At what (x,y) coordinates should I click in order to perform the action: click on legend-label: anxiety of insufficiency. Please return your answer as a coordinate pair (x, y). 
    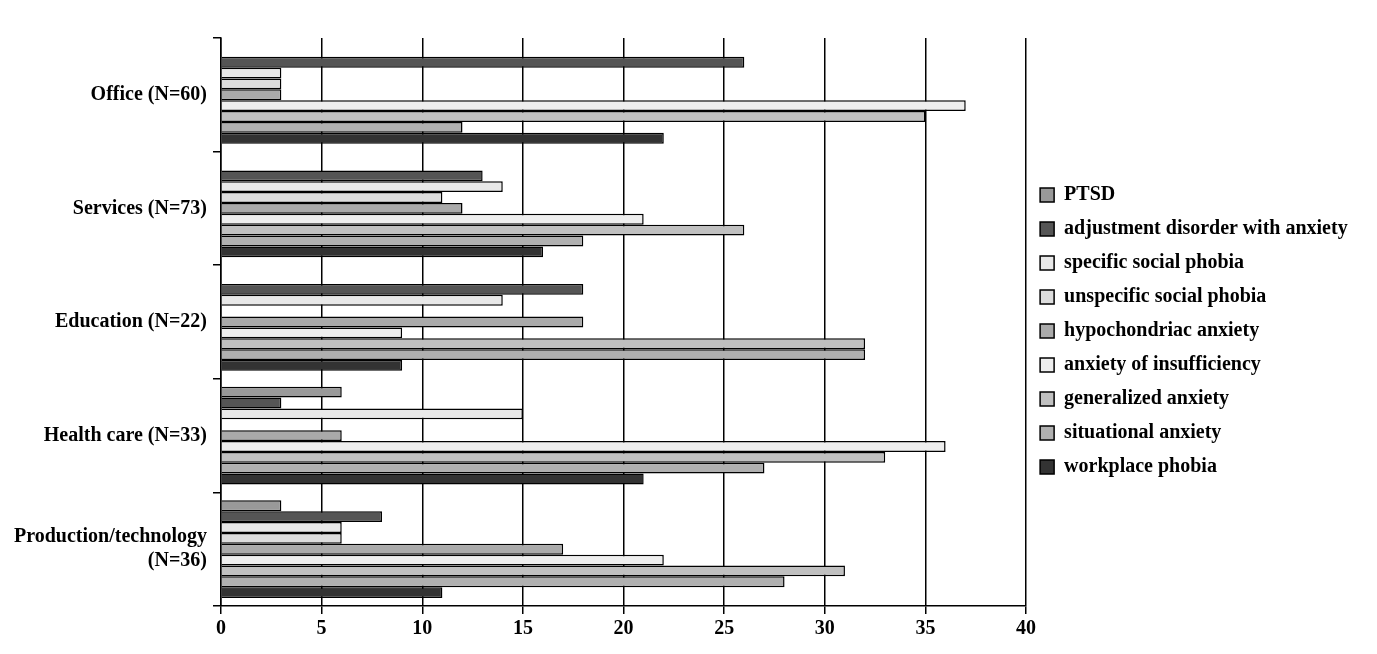
    Looking at the image, I should click on (1162, 364).